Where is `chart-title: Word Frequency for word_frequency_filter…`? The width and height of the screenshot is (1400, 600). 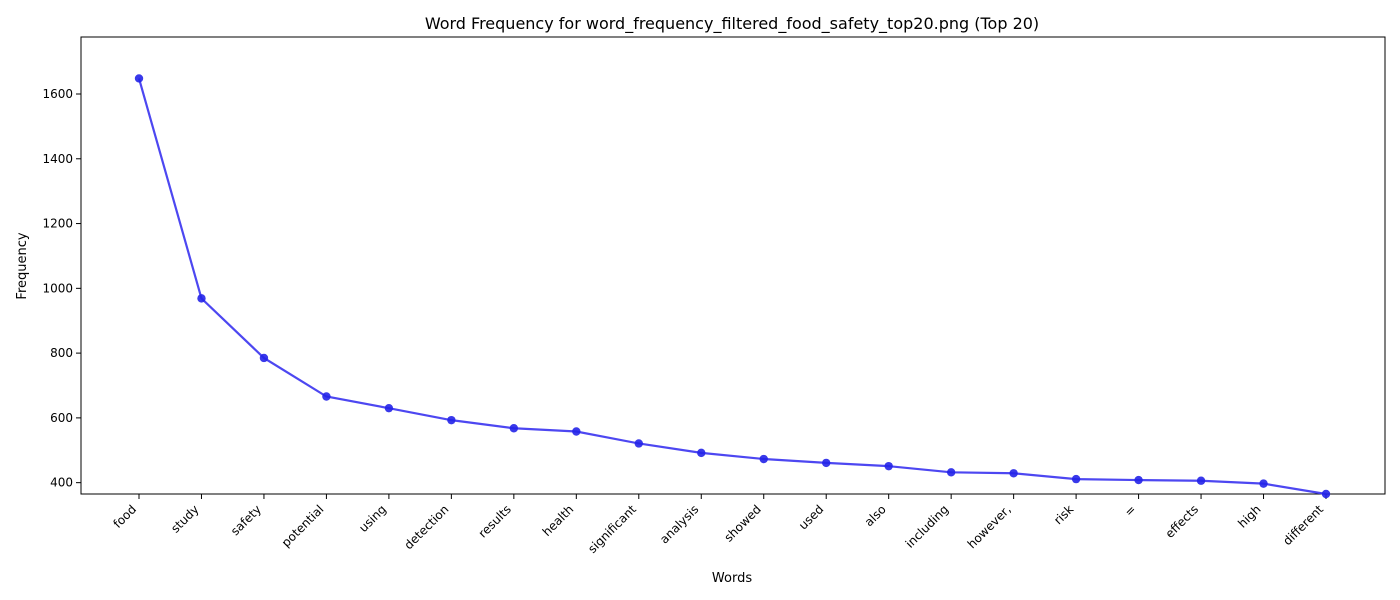 chart-title: Word Frequency for word_frequency_filter… is located at coordinates (732, 24).